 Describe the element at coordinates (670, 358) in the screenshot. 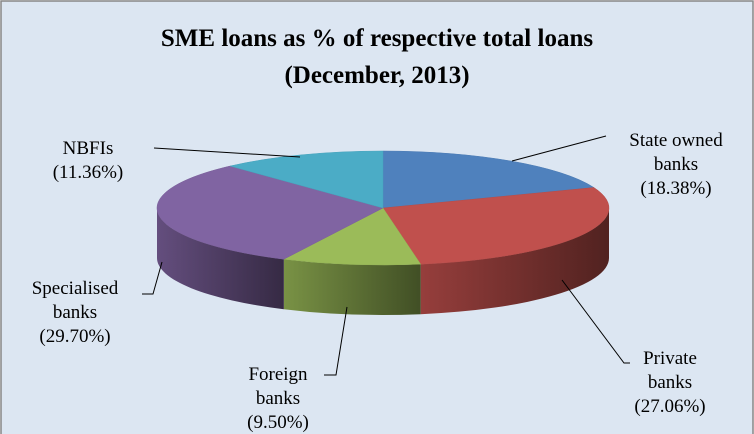

I see `slice-name-label: Private` at that location.